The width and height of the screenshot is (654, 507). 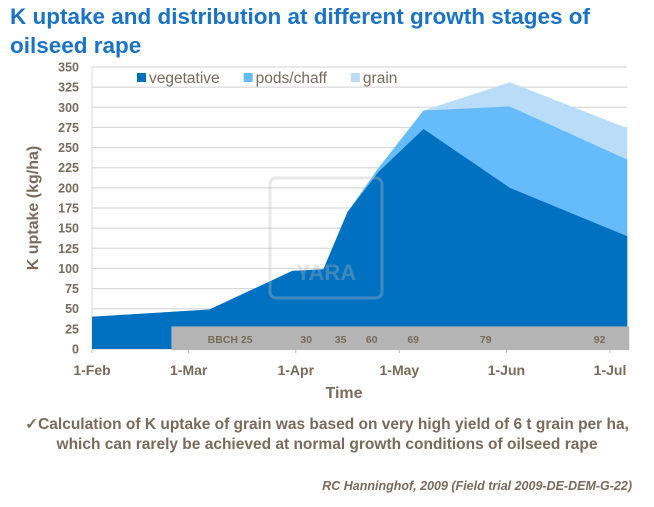 I want to click on legend-label: vegetative, so click(x=184, y=78).